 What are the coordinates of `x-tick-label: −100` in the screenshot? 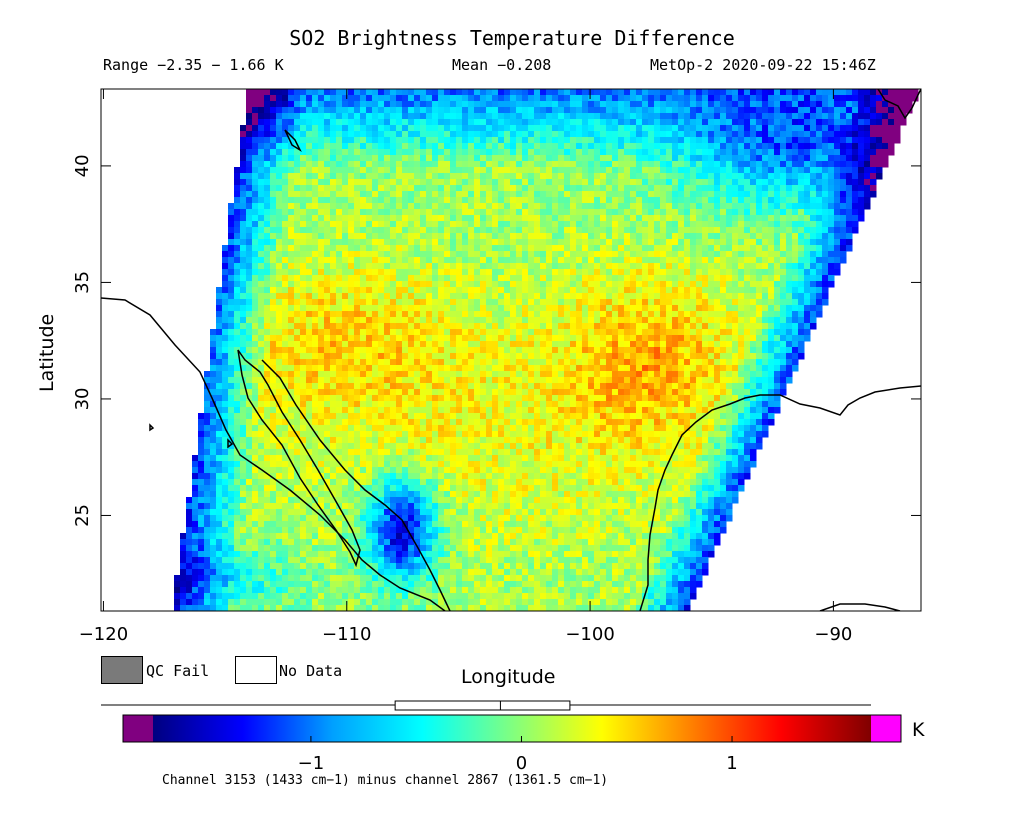 It's located at (589, 634).